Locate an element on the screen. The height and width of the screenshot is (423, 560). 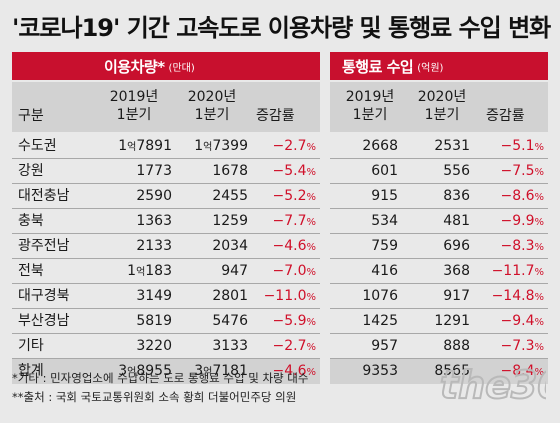
toll-2020-cell: 1291 is located at coordinates (452, 321).